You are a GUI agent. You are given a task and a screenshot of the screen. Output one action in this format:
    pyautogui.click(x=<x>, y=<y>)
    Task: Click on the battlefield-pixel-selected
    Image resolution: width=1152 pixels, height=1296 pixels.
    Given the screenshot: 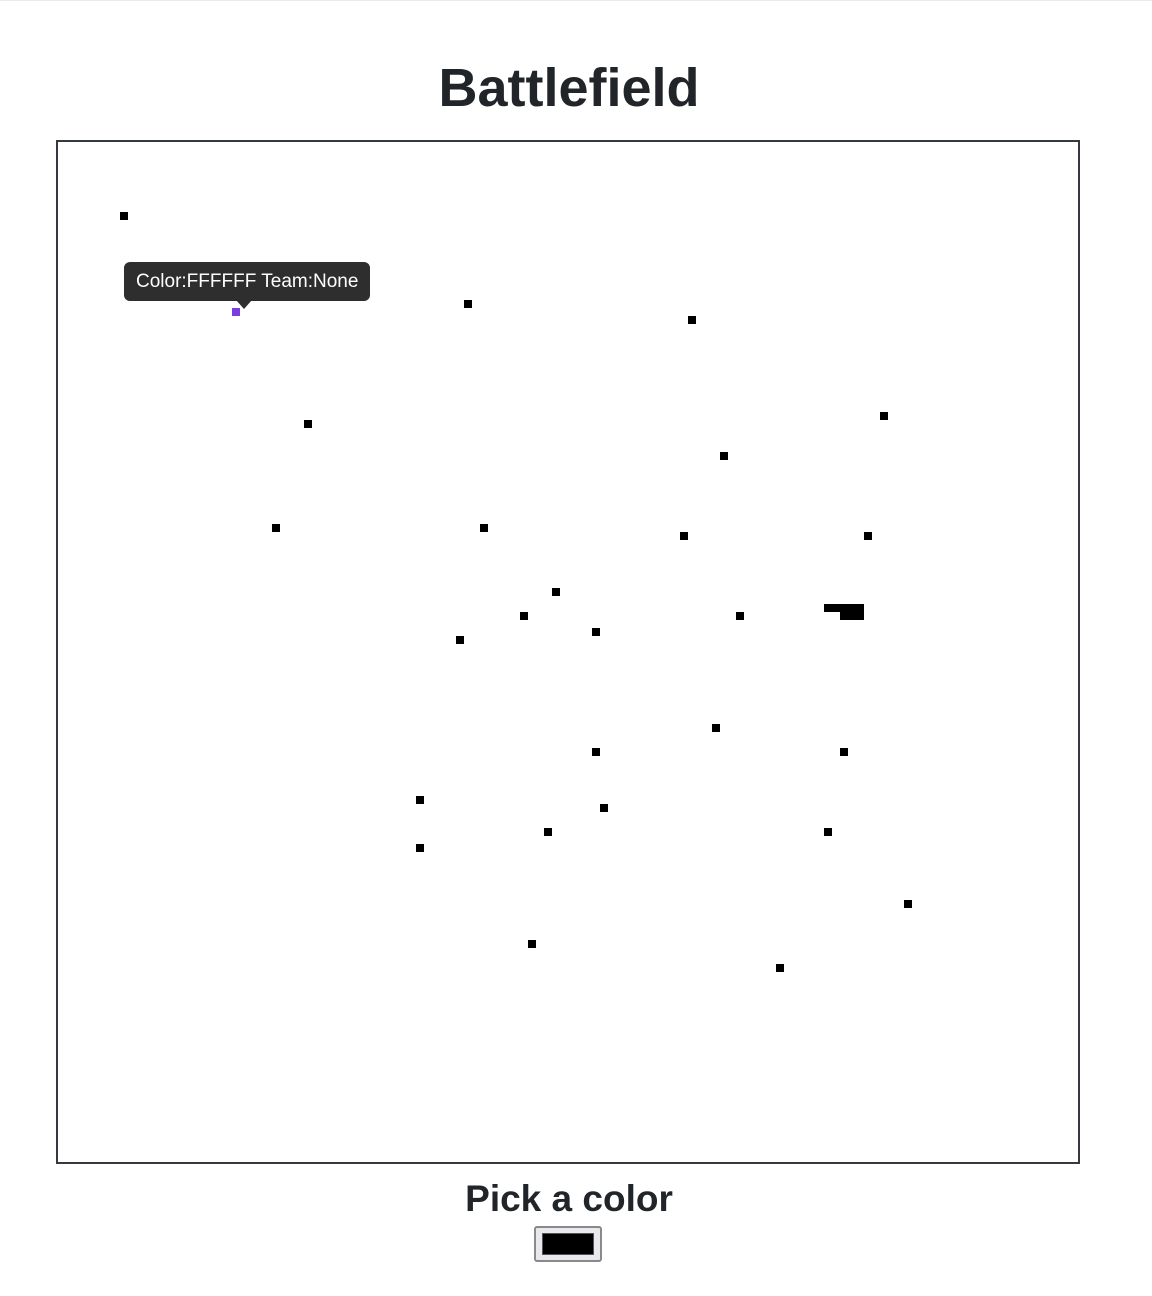 What is the action you would take?
    pyautogui.click(x=236, y=312)
    